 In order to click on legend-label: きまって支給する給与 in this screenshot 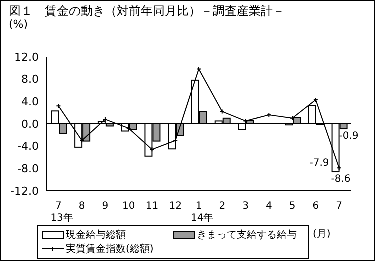, I will do `click(247, 235)`.